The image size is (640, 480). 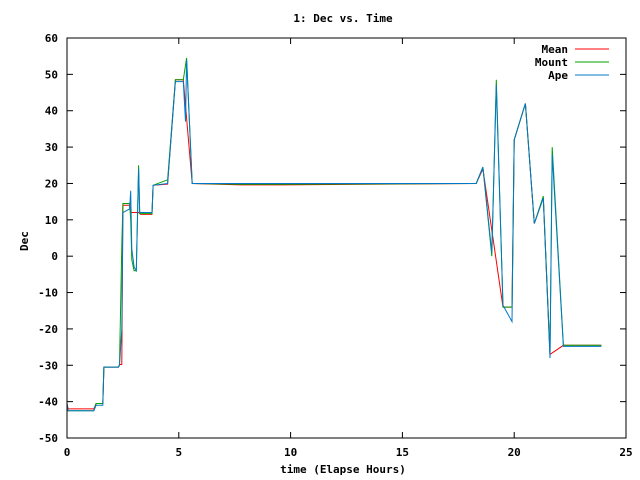 What do you see at coordinates (48, 438) in the screenshot?
I see `y-tick-label: -50` at bounding box center [48, 438].